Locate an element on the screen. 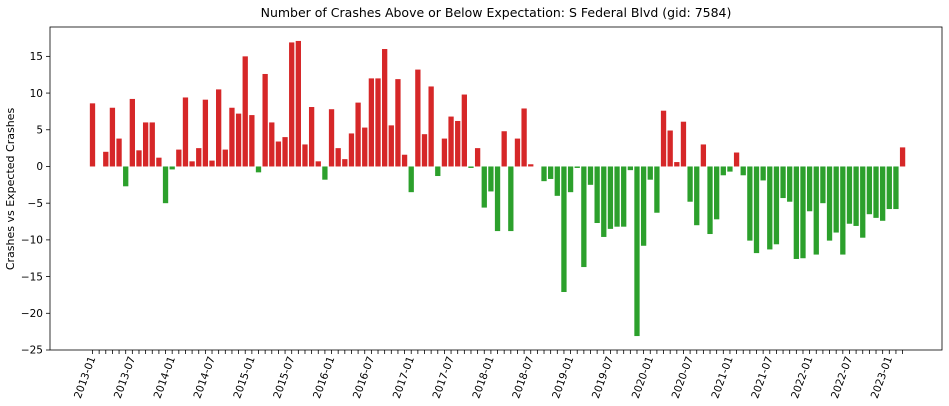 The image size is (949, 406). y-tick-label: −15 is located at coordinates (32, 277).